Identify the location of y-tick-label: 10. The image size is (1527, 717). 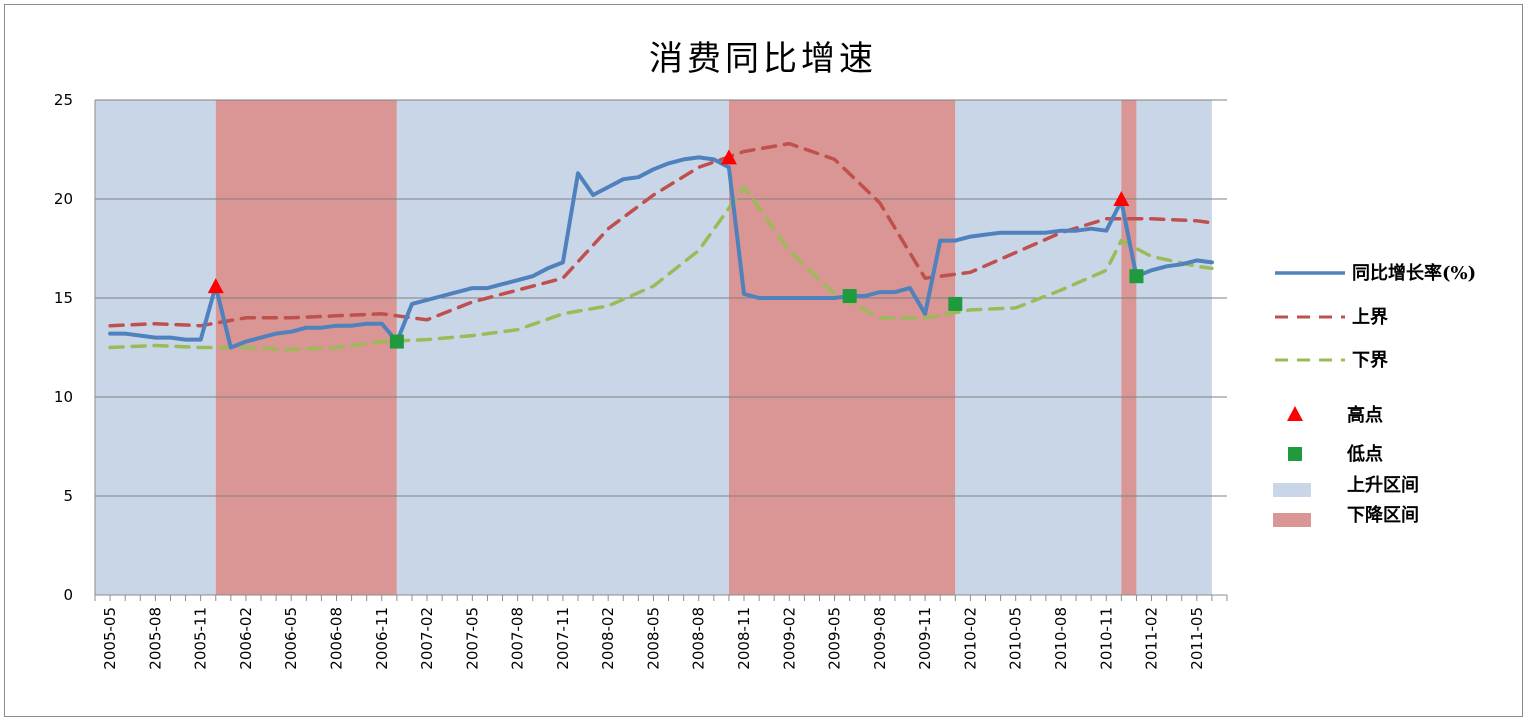
(63, 397).